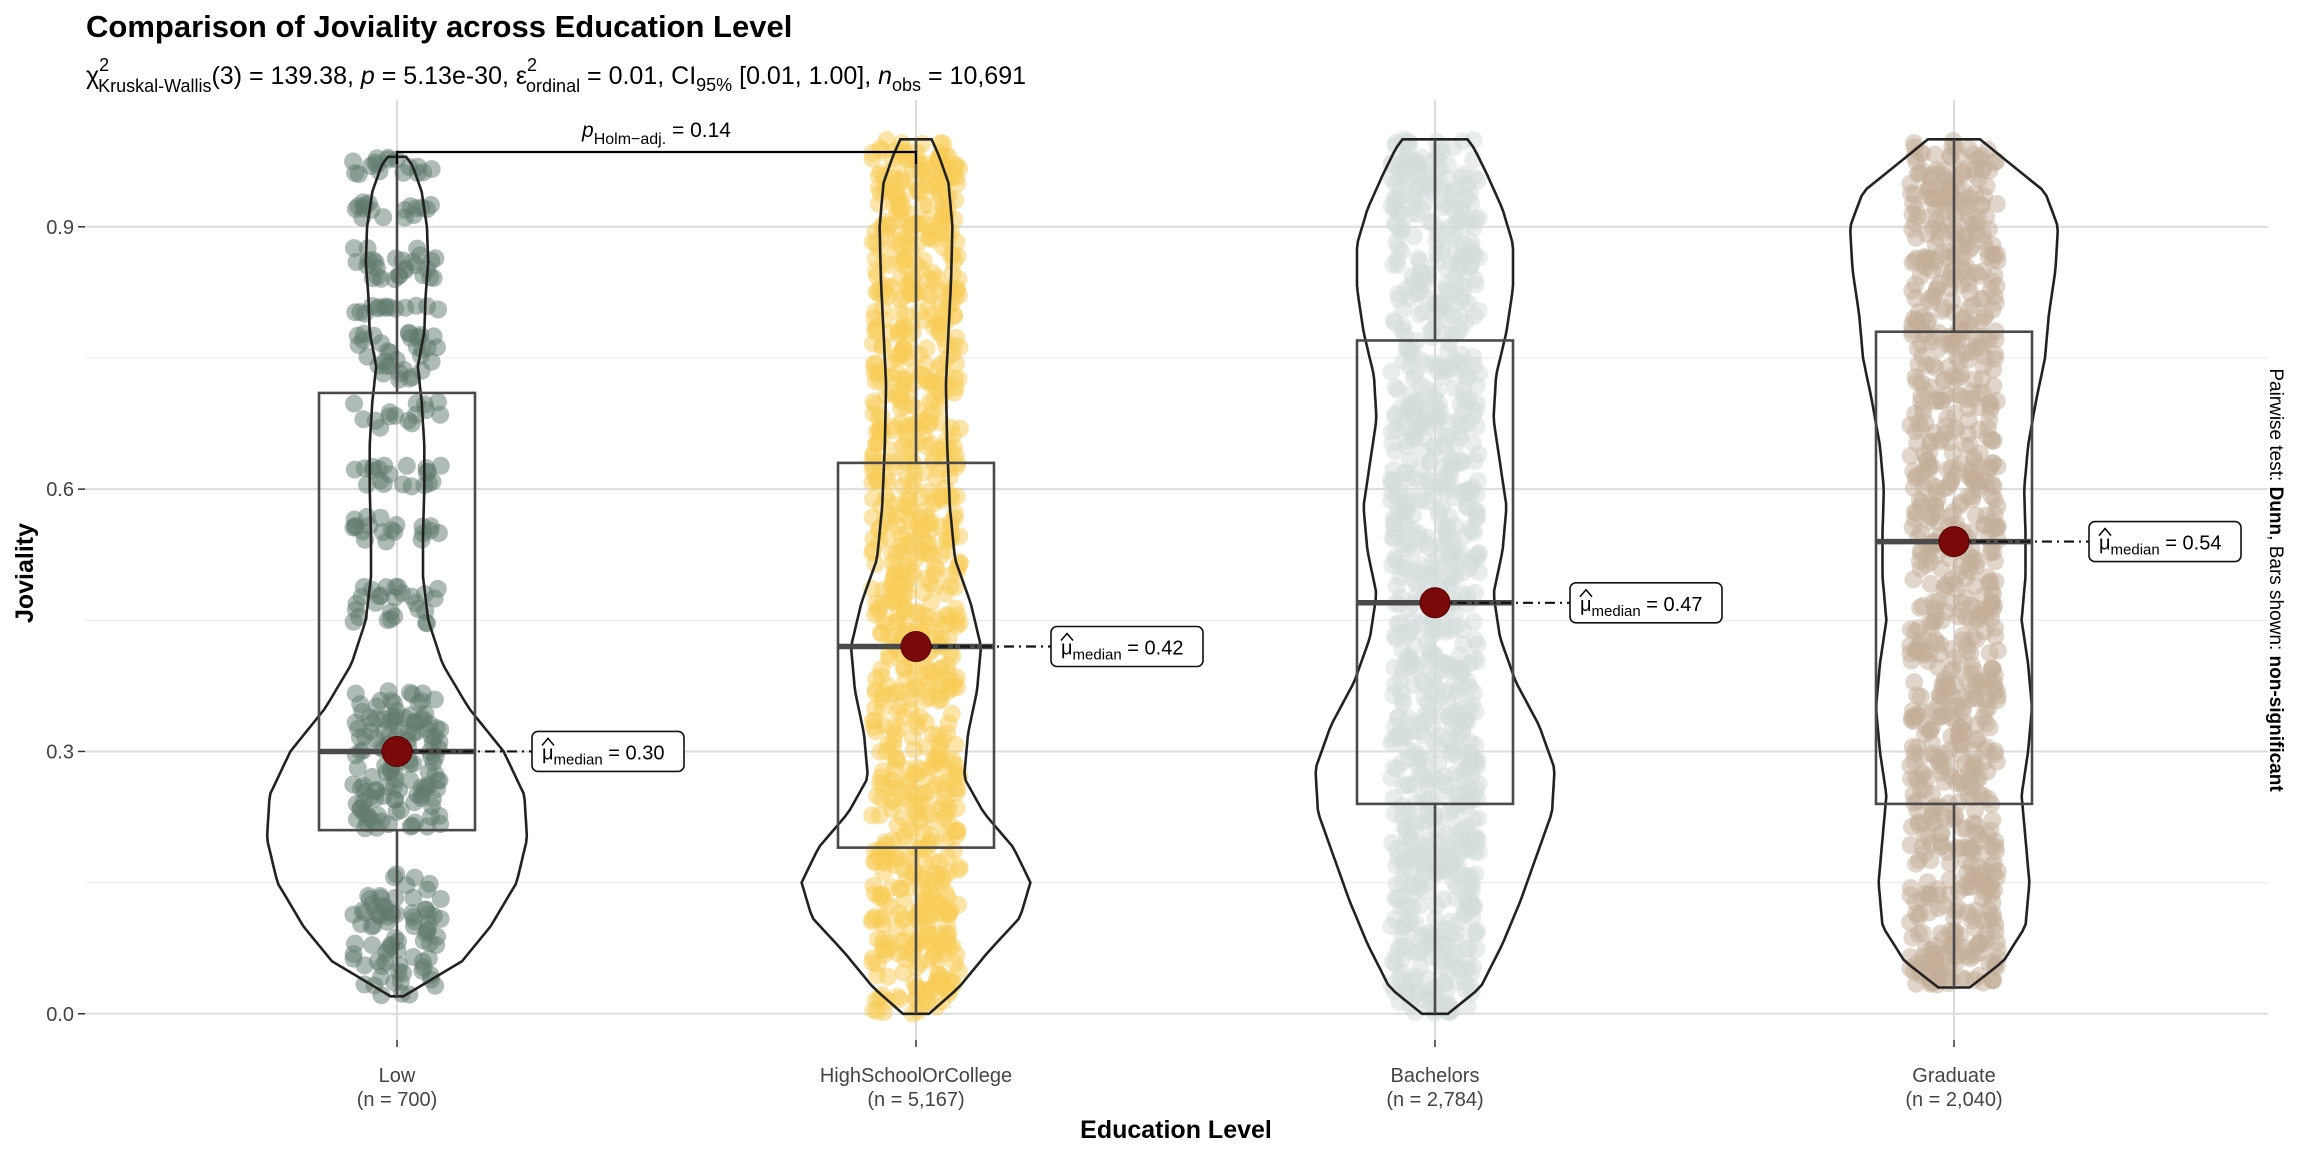 The height and width of the screenshot is (1157, 2304). I want to click on hat-icon, so click(1067, 637).